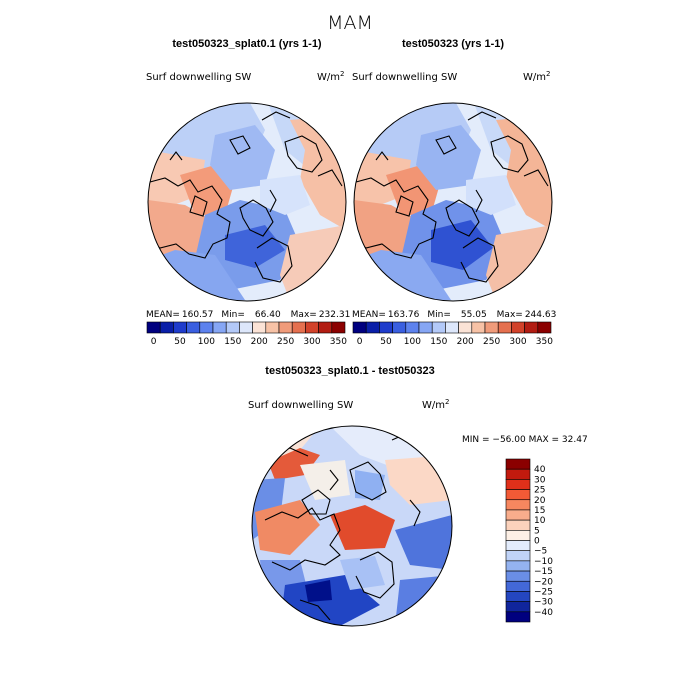 The image size is (700, 700). What do you see at coordinates (543, 603) in the screenshot?
I see `colorbar-tick-label: −30` at bounding box center [543, 603].